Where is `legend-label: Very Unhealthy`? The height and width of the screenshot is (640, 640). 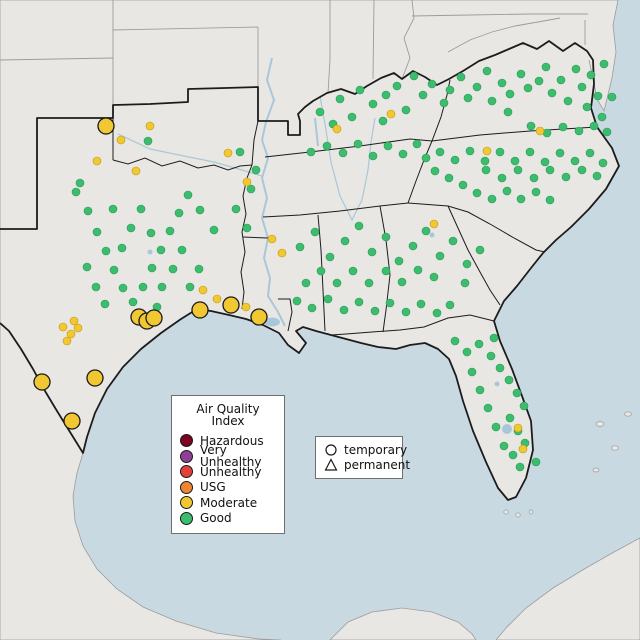
legend-label: Very Unhealthy is located at coordinates (231, 456).